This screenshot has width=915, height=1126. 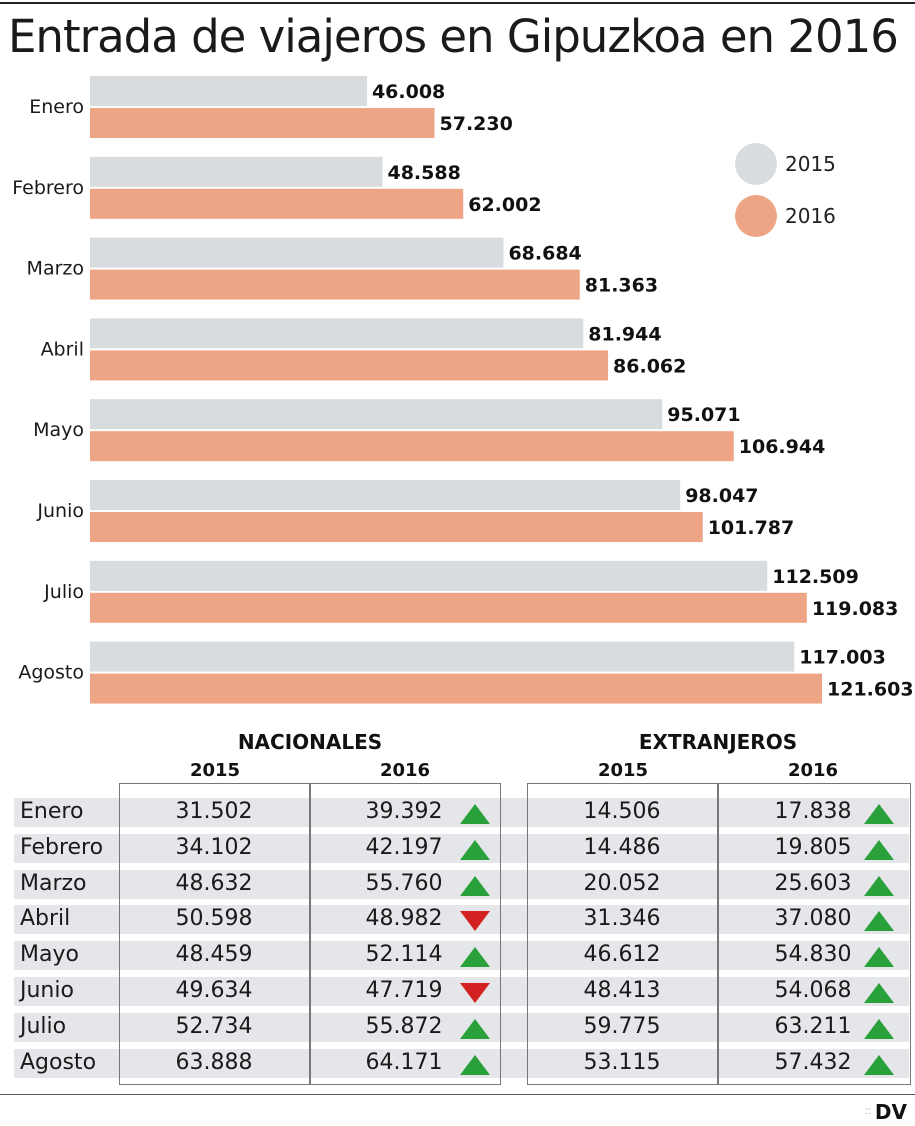 What do you see at coordinates (448, 607) in the screenshot?
I see `bar-2016-julio` at bounding box center [448, 607].